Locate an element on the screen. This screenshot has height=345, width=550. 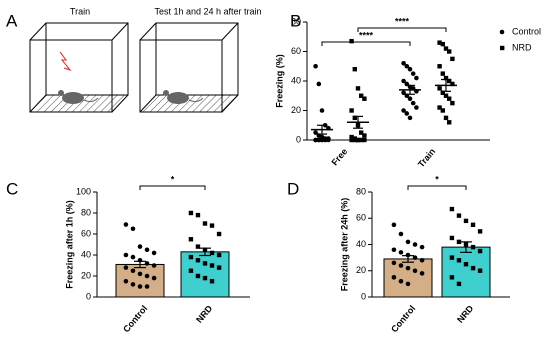
x-tick-label: NRD is located at coordinates (465, 314).